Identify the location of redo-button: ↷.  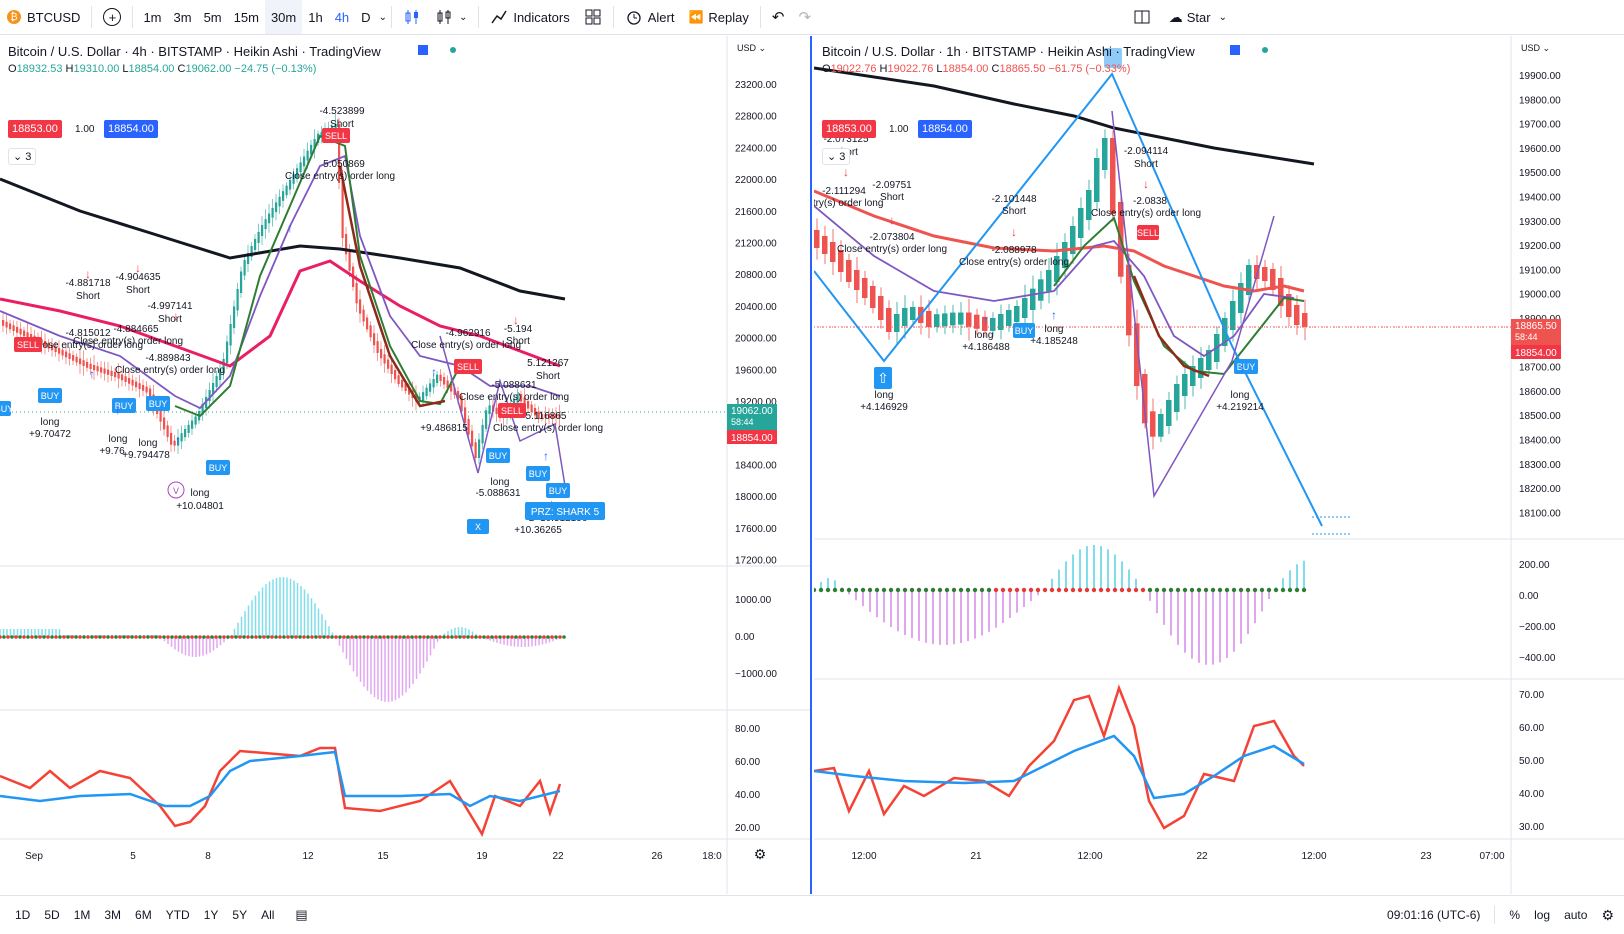
(804, 17).